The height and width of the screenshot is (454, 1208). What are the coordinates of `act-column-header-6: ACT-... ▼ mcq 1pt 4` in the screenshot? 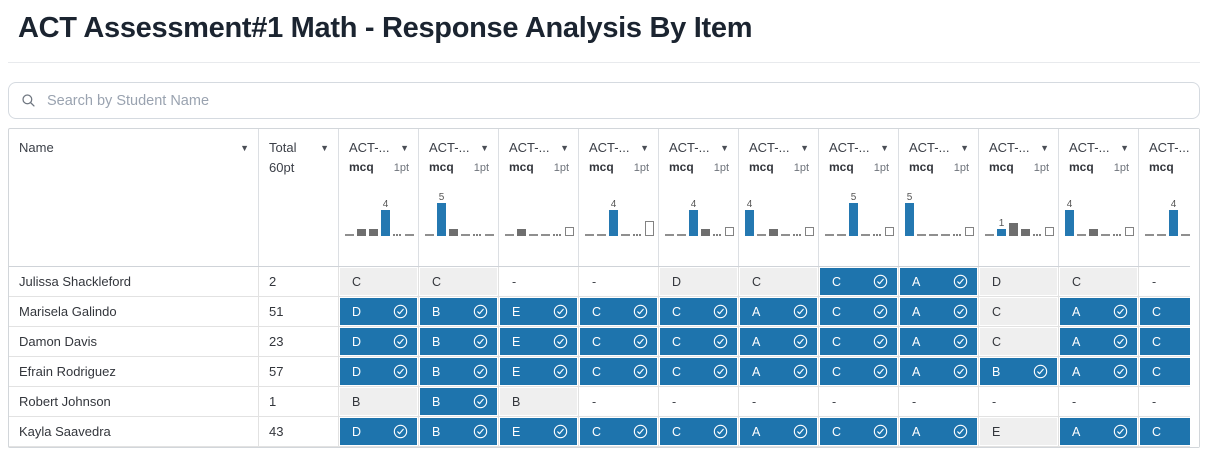 It's located at (779, 197).